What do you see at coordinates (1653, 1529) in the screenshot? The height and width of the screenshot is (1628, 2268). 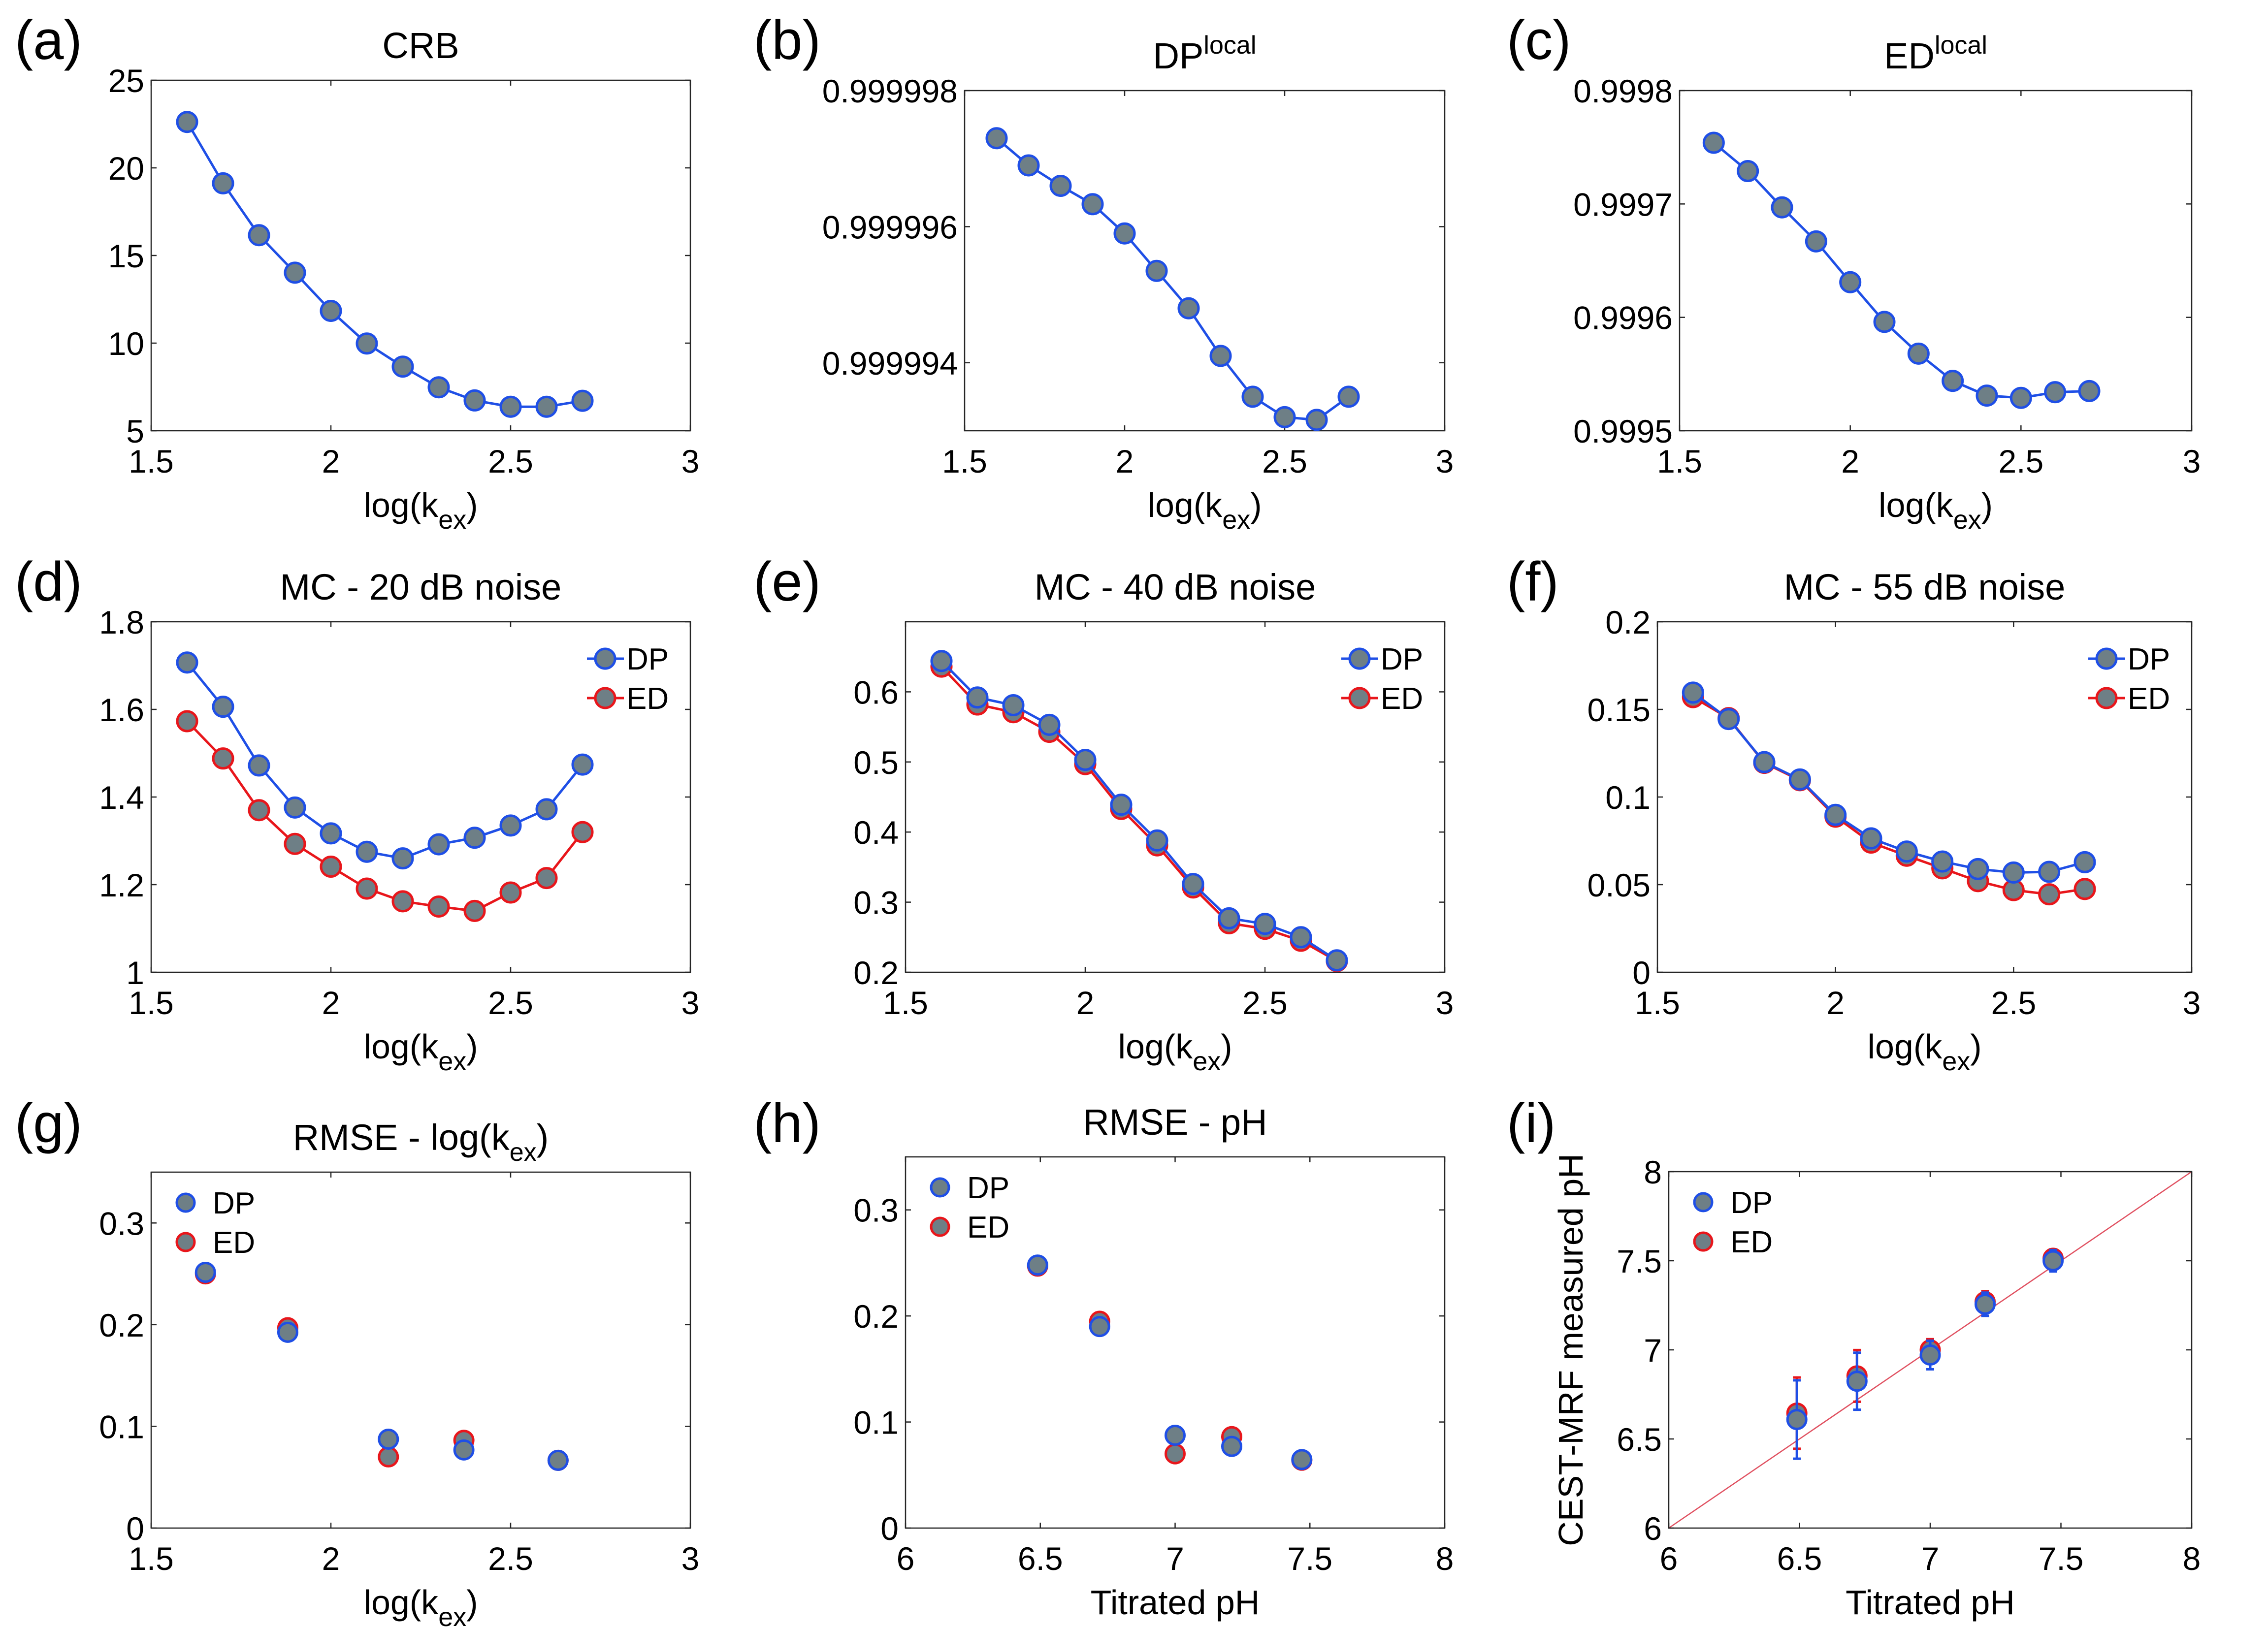 I see `y-tick-label: 6` at bounding box center [1653, 1529].